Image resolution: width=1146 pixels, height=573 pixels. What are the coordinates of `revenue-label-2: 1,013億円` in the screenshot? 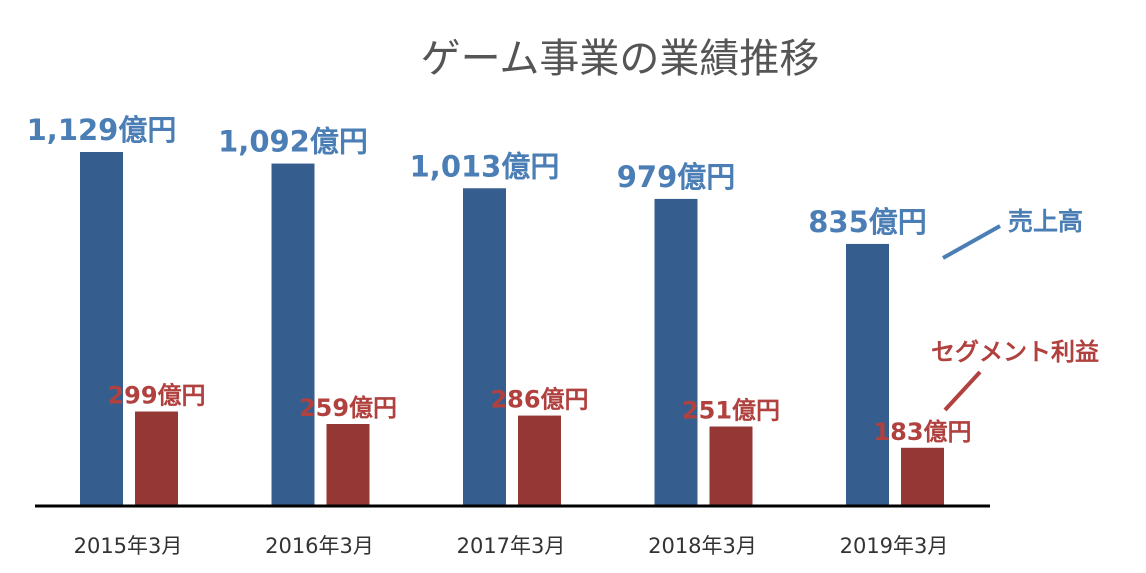 It's located at (485, 166).